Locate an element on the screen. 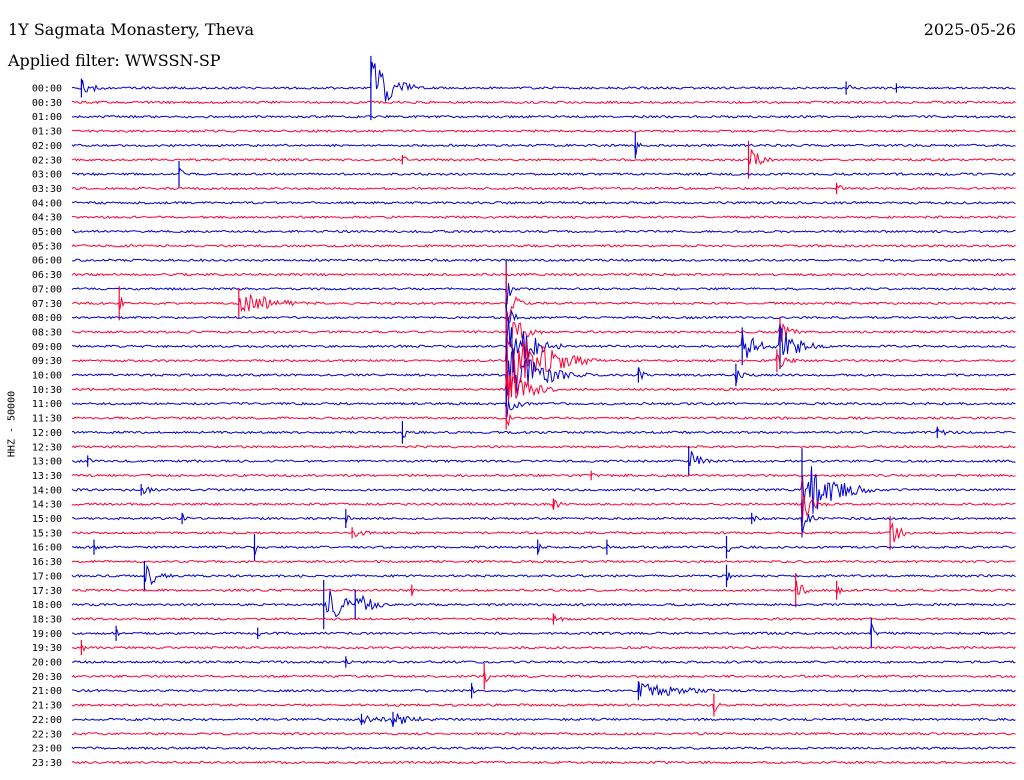  row-time-label: 15:30 is located at coordinates (47, 533).